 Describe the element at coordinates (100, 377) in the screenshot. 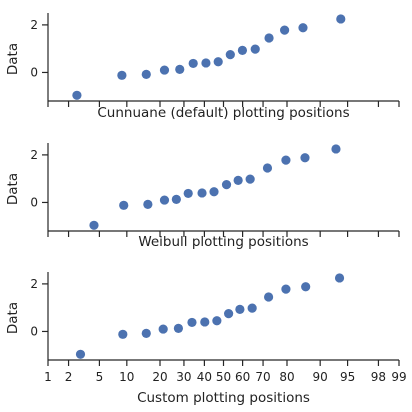

I see `x-tick-label: 5` at that location.